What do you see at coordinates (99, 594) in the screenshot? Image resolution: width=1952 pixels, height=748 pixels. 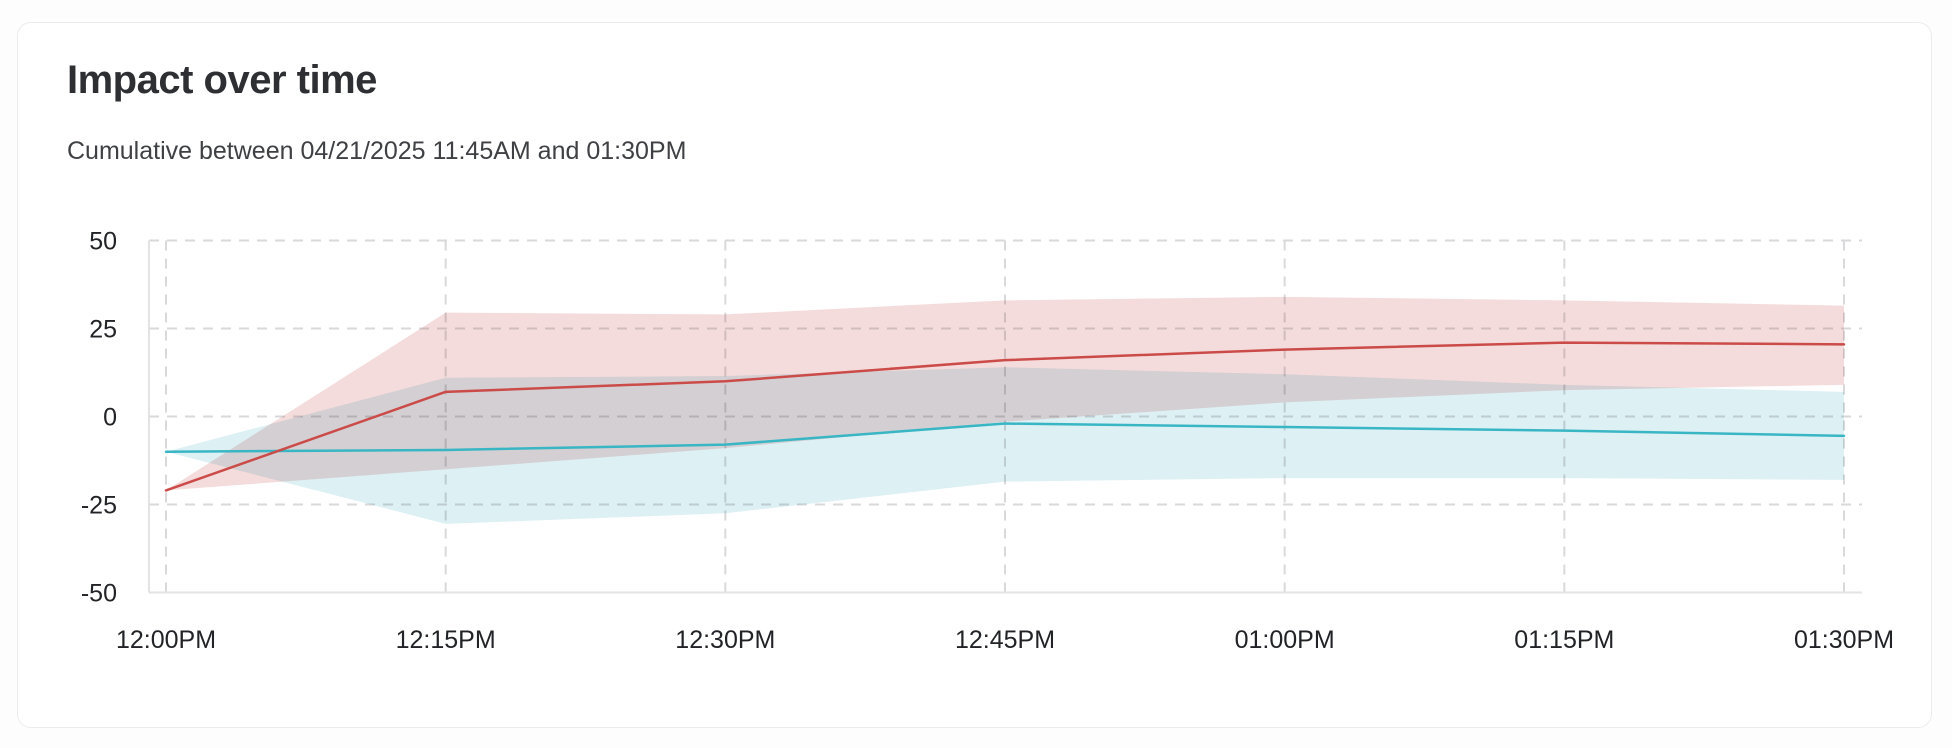 I see `y-axis-tick-label: -50` at bounding box center [99, 594].